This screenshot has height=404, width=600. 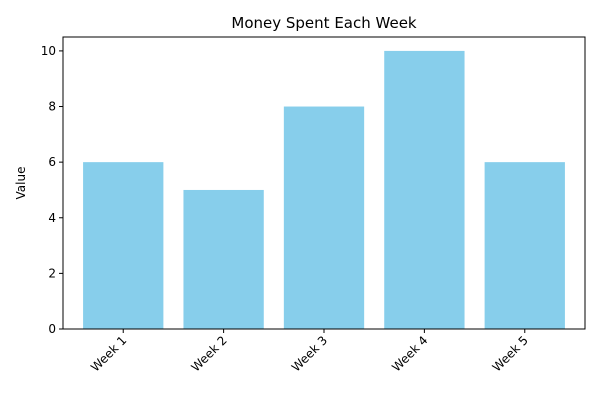 What do you see at coordinates (52, 218) in the screenshot?
I see `y-tick-label: 4` at bounding box center [52, 218].